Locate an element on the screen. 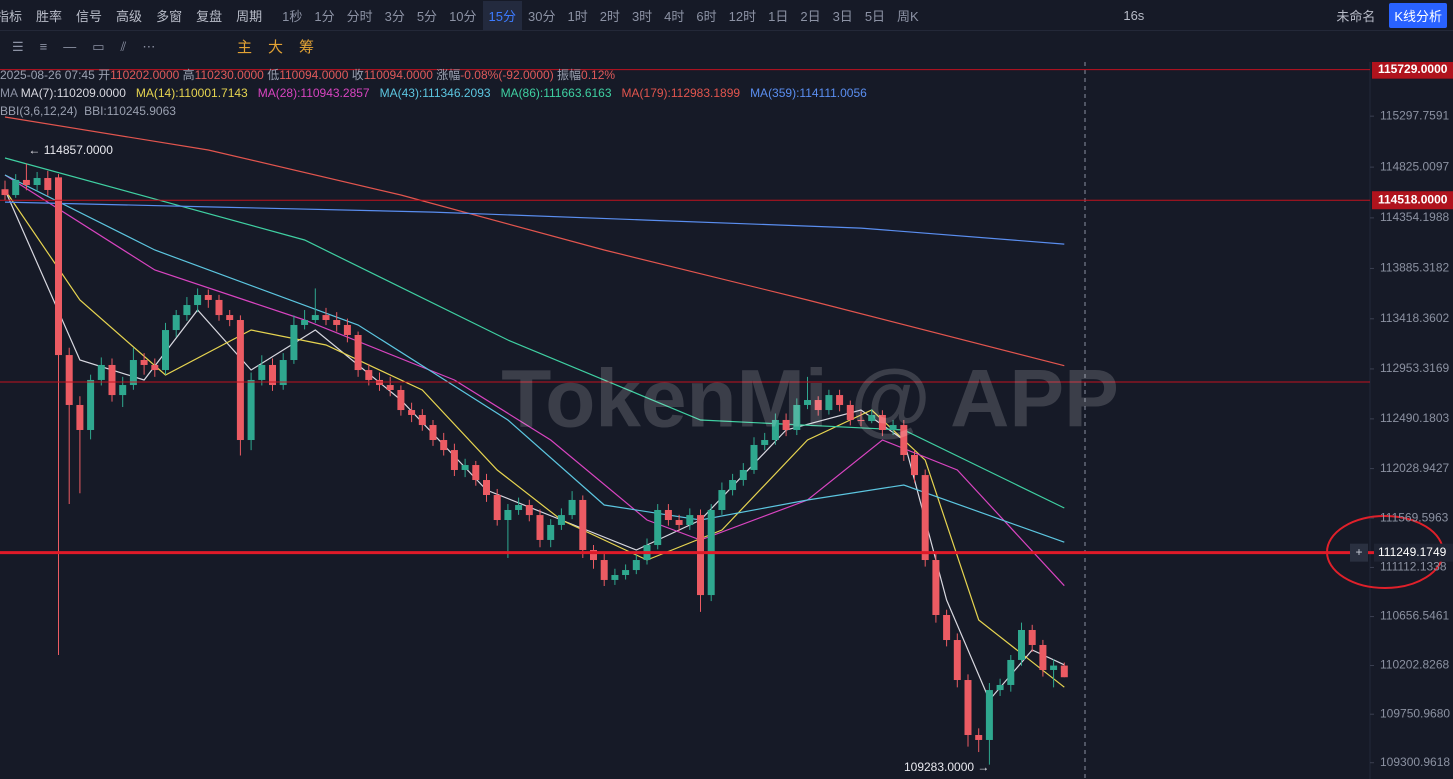 The height and width of the screenshot is (779, 1453). ma-line is located at coordinates (534, 223).